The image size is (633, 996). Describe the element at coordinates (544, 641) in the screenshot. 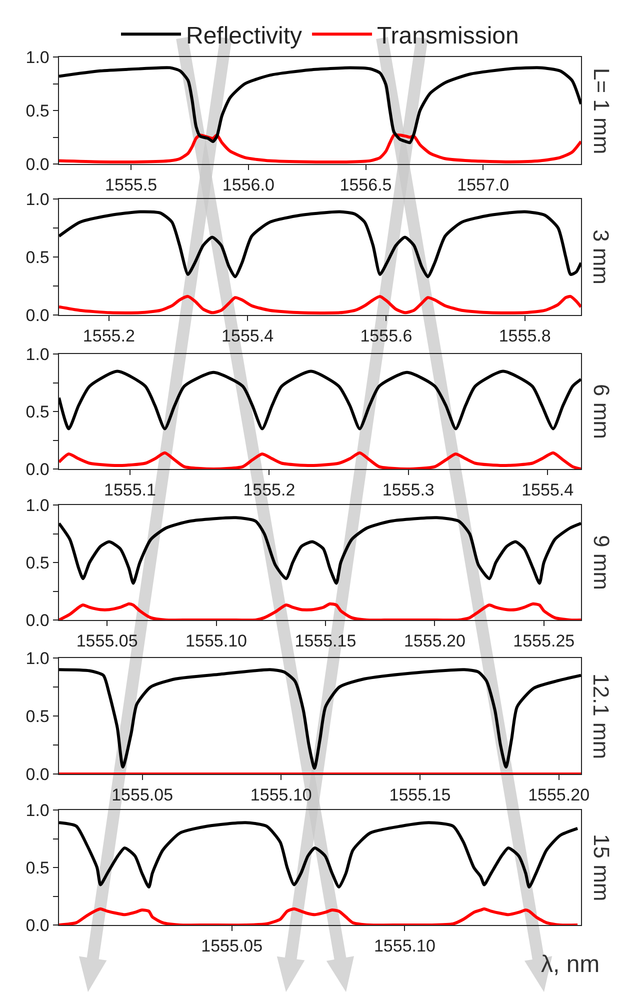

I see `x-tick-label: 1555.25` at that location.